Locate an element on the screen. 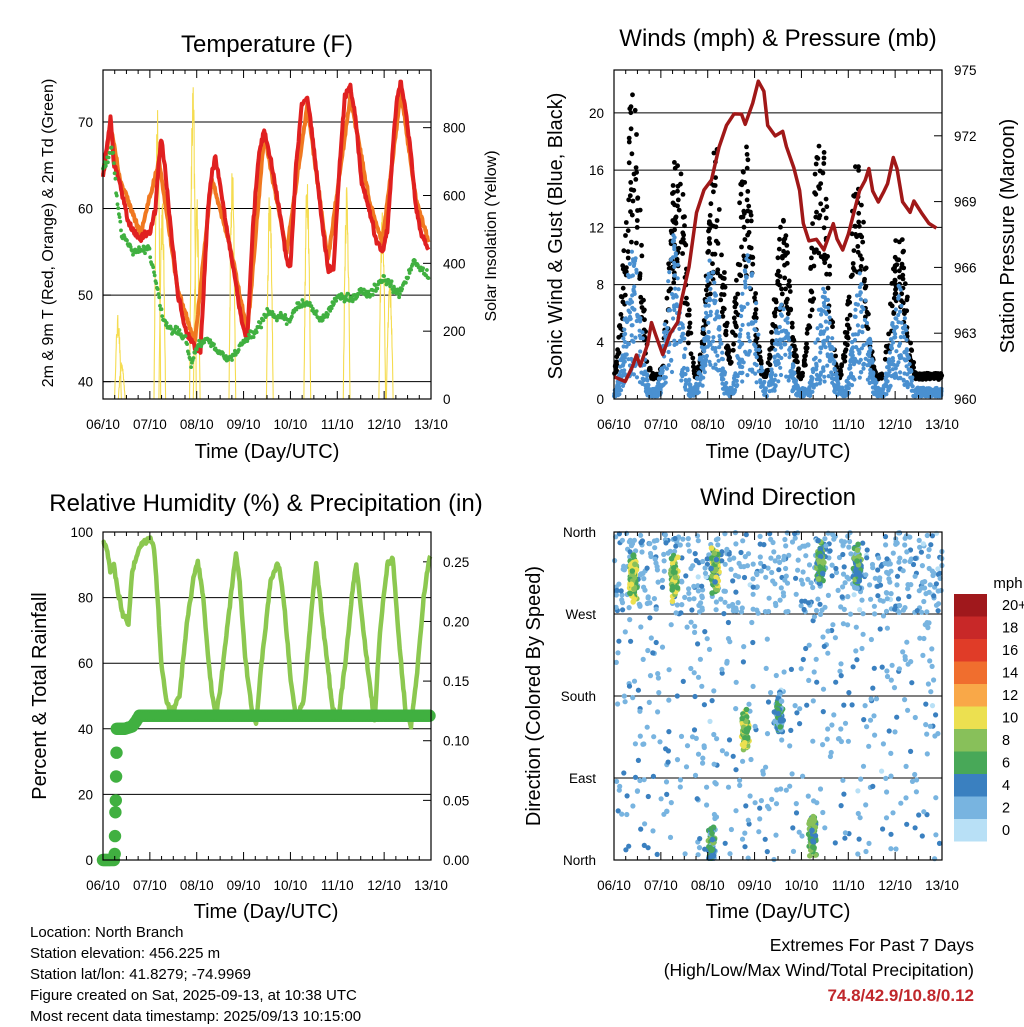 The height and width of the screenshot is (1027, 1024). y-right-tick-label: 800 is located at coordinates (454, 128).